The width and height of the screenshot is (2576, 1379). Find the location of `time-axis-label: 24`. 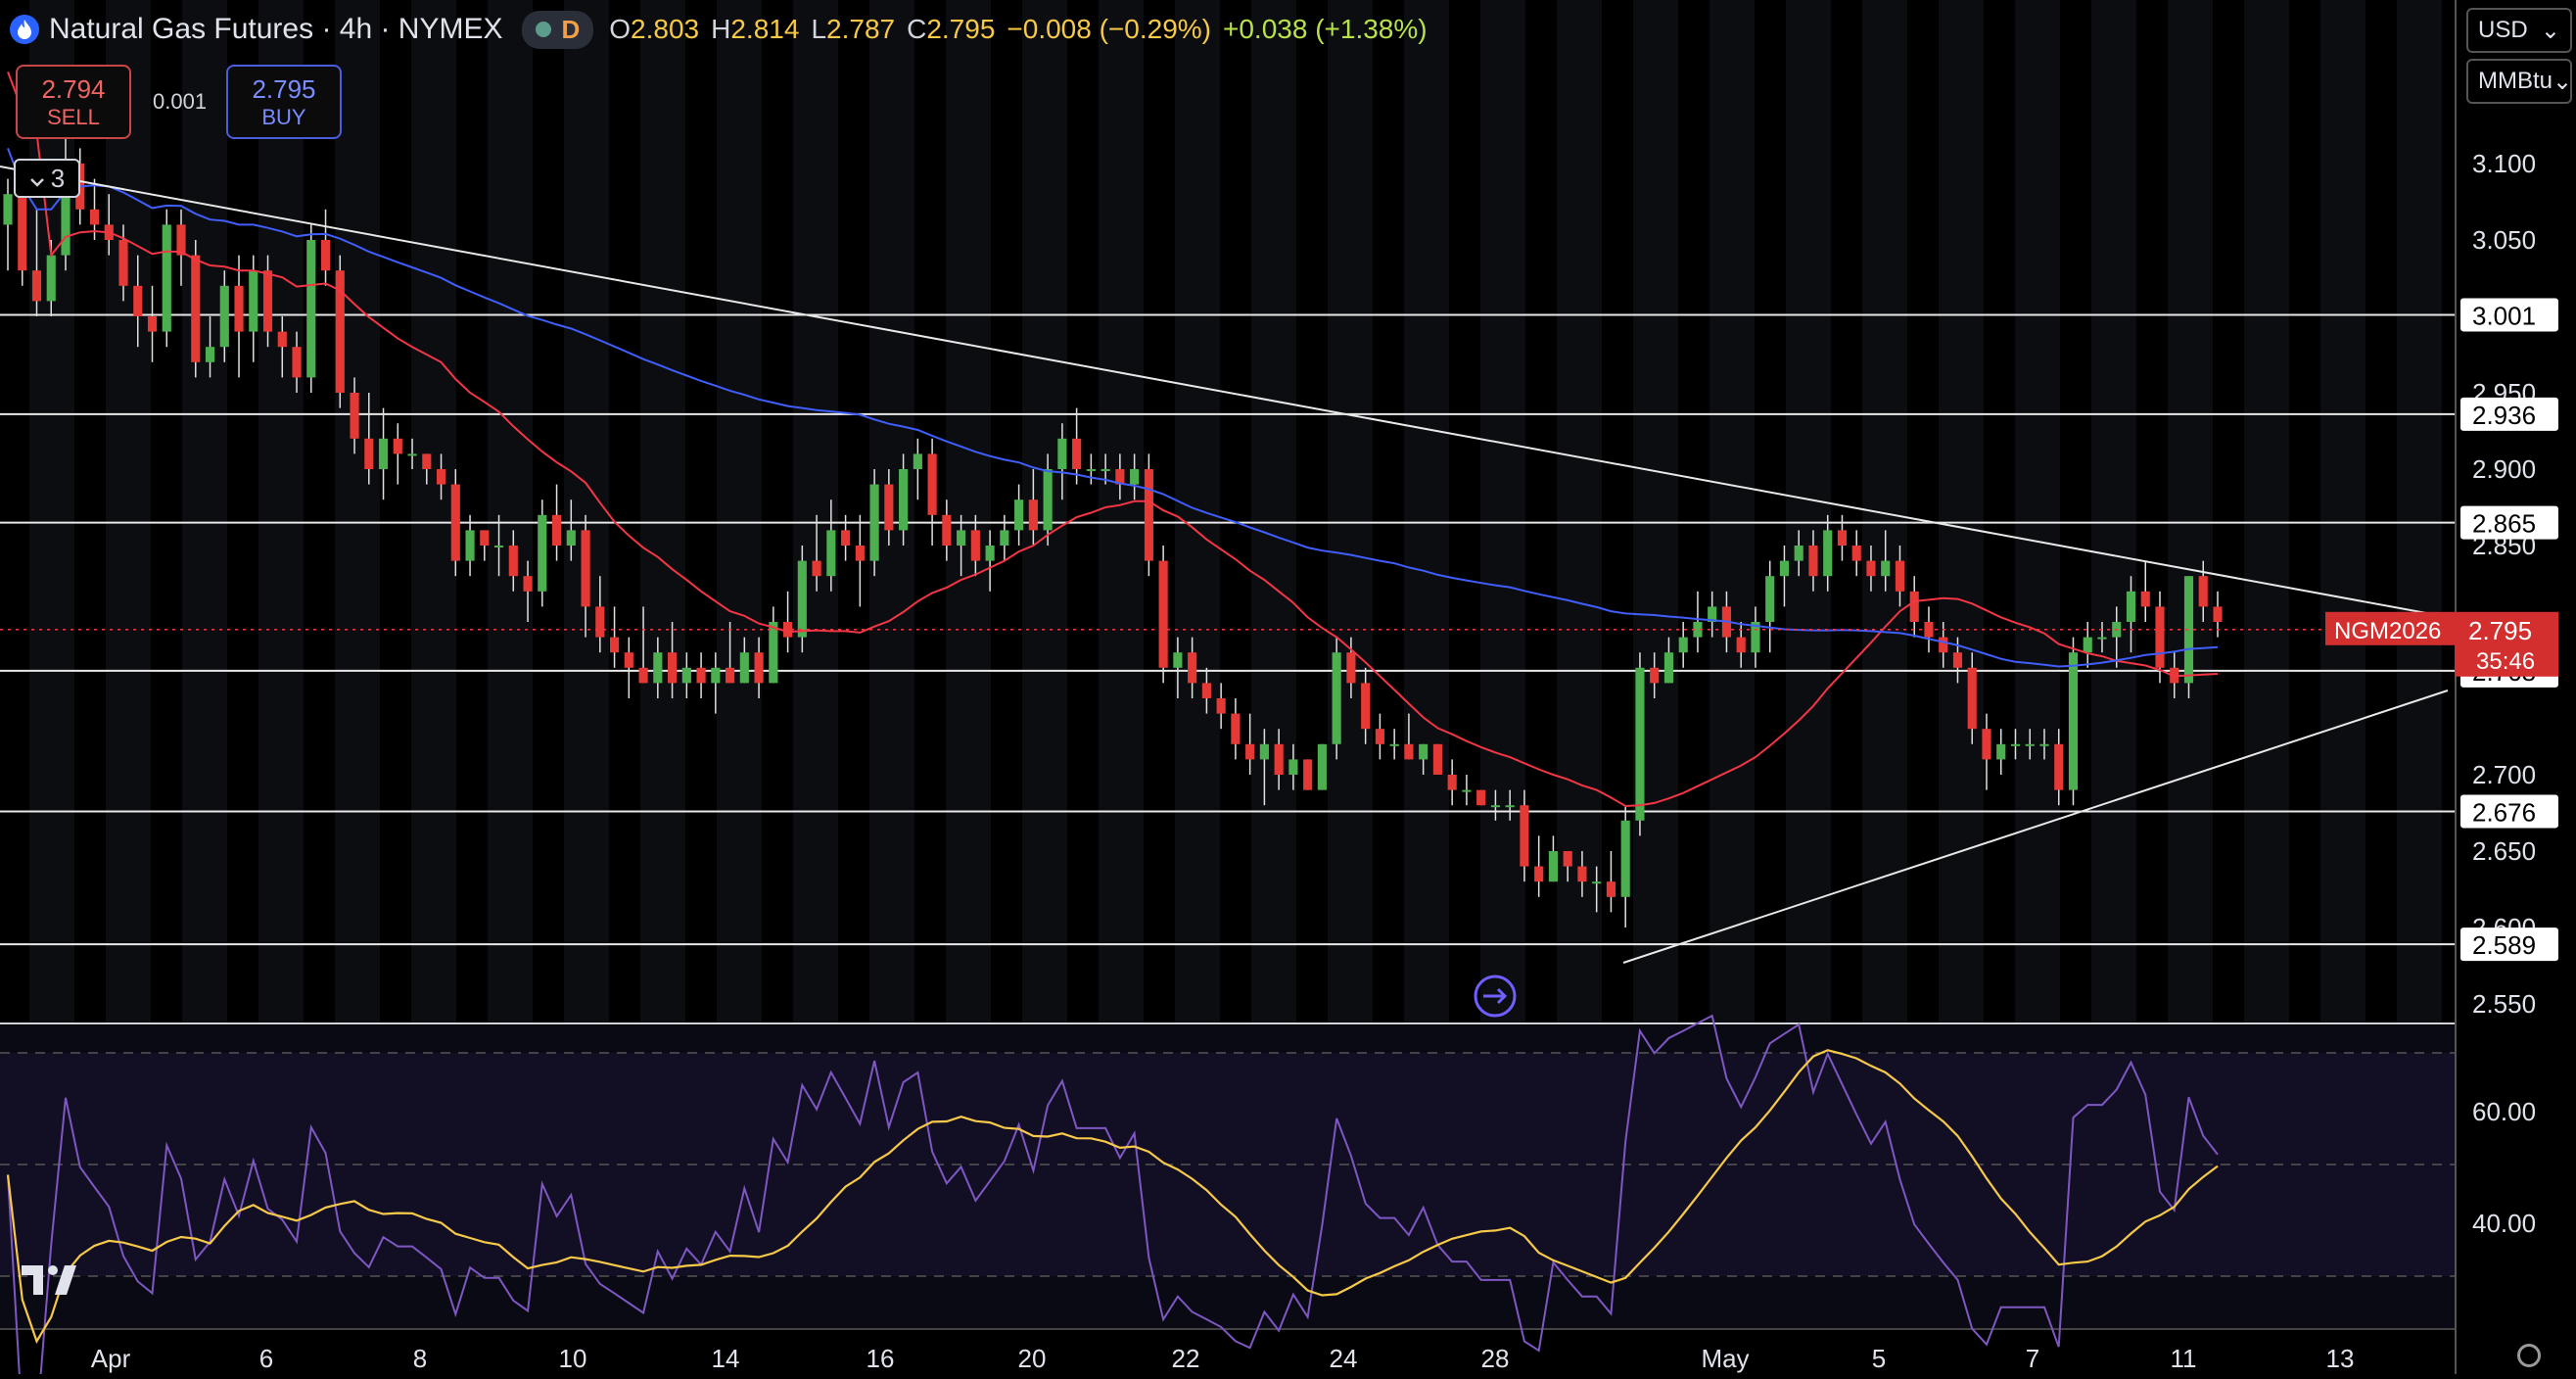

time-axis-label: 24 is located at coordinates (1344, 1358).